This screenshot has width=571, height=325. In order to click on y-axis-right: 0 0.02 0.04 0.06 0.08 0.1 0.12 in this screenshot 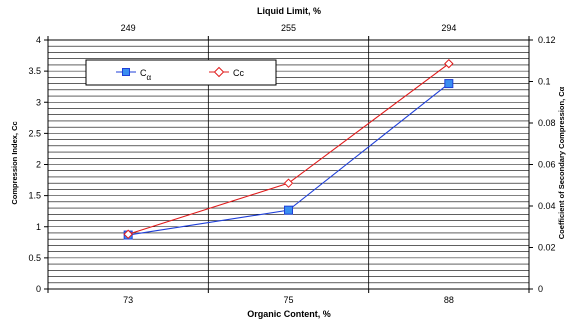, I will do `click(542, 164)`.